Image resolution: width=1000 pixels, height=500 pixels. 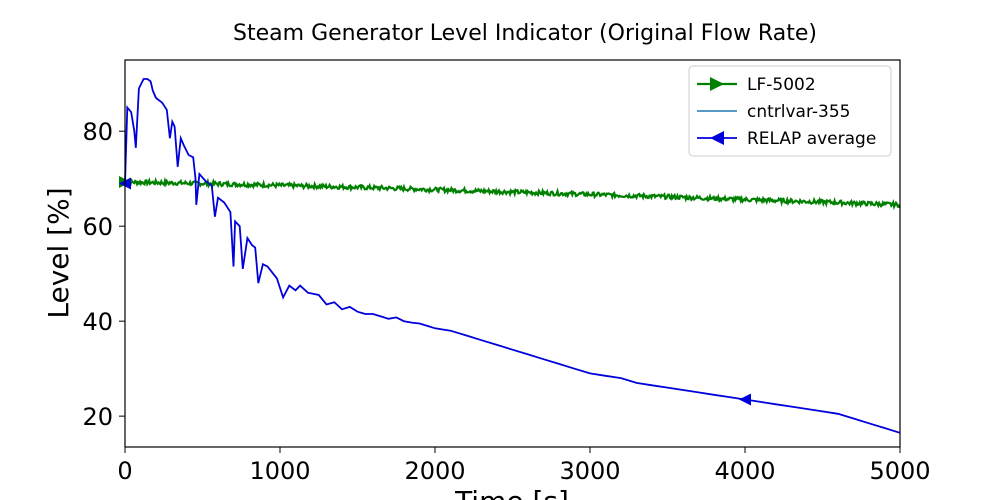 What do you see at coordinates (434, 471) in the screenshot?
I see `x-tick-label: 2000` at bounding box center [434, 471].